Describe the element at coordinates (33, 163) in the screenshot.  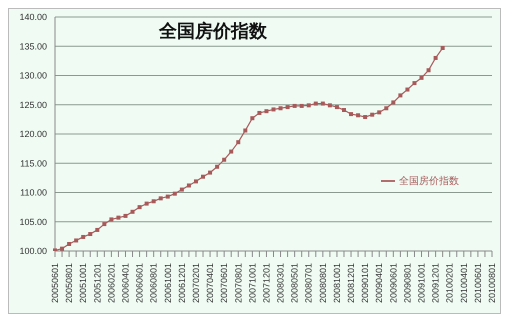
I see `y-tick-label: 115.00` at that location.